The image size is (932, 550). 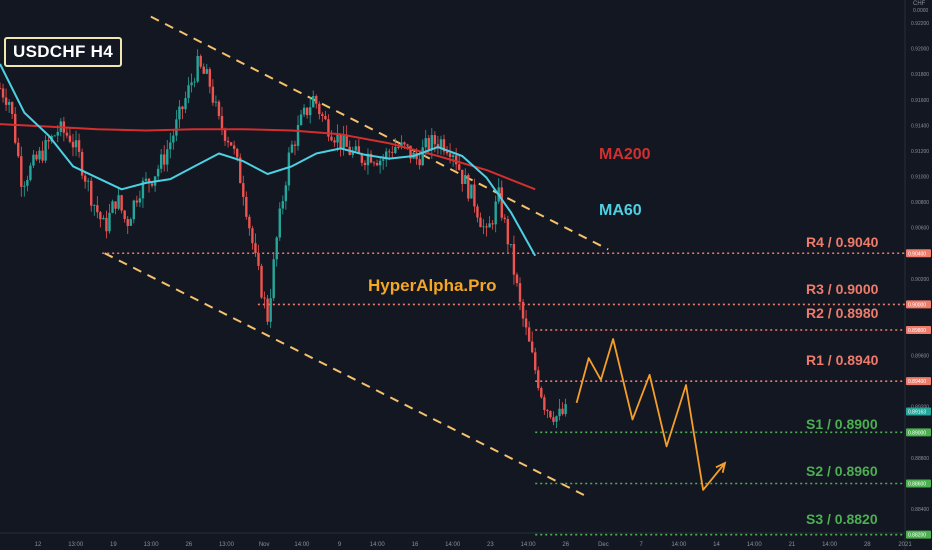 What do you see at coordinates (867, 545) in the screenshot?
I see `x-tick-label: 28` at bounding box center [867, 545].